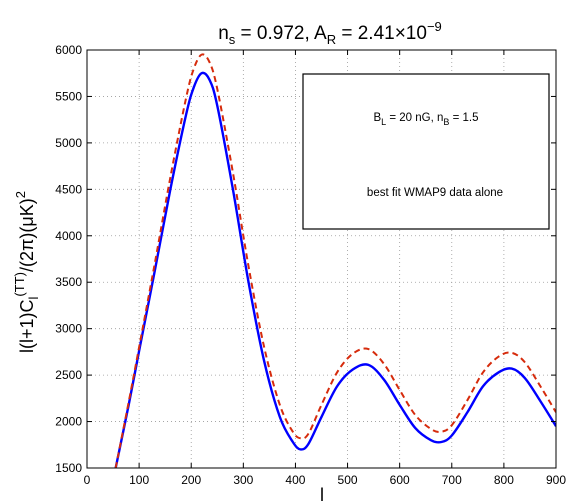 Image resolution: width=566 pixels, height=504 pixels. Describe the element at coordinates (68, 422) in the screenshot. I see `y-tick-label: 2000` at that location.